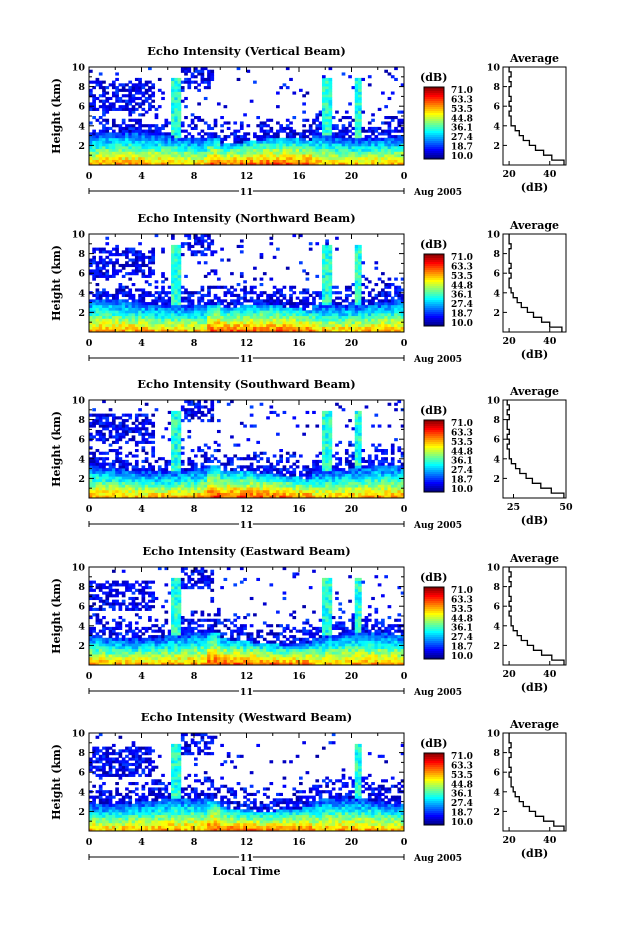  Describe the element at coordinates (496, 313) in the screenshot. I see `average-y-tick-label: 2` at that location.